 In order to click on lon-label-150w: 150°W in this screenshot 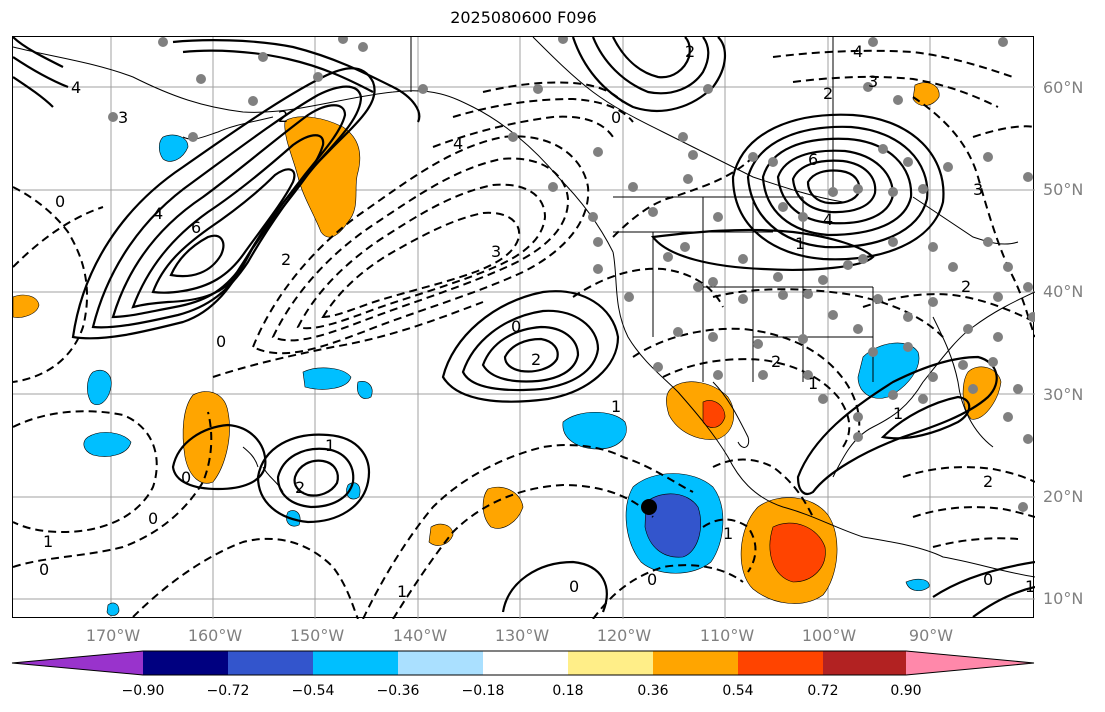, I will do `click(317, 635)`.